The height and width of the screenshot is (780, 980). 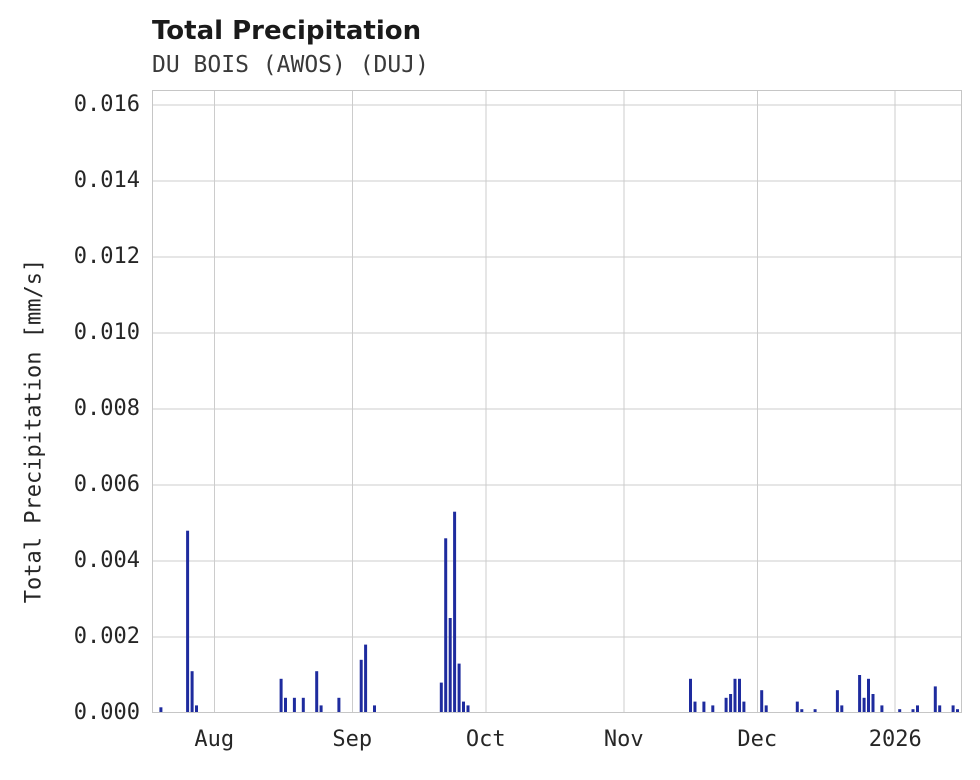 What do you see at coordinates (623, 739) in the screenshot?
I see `x-tick-label: Nov` at bounding box center [623, 739].